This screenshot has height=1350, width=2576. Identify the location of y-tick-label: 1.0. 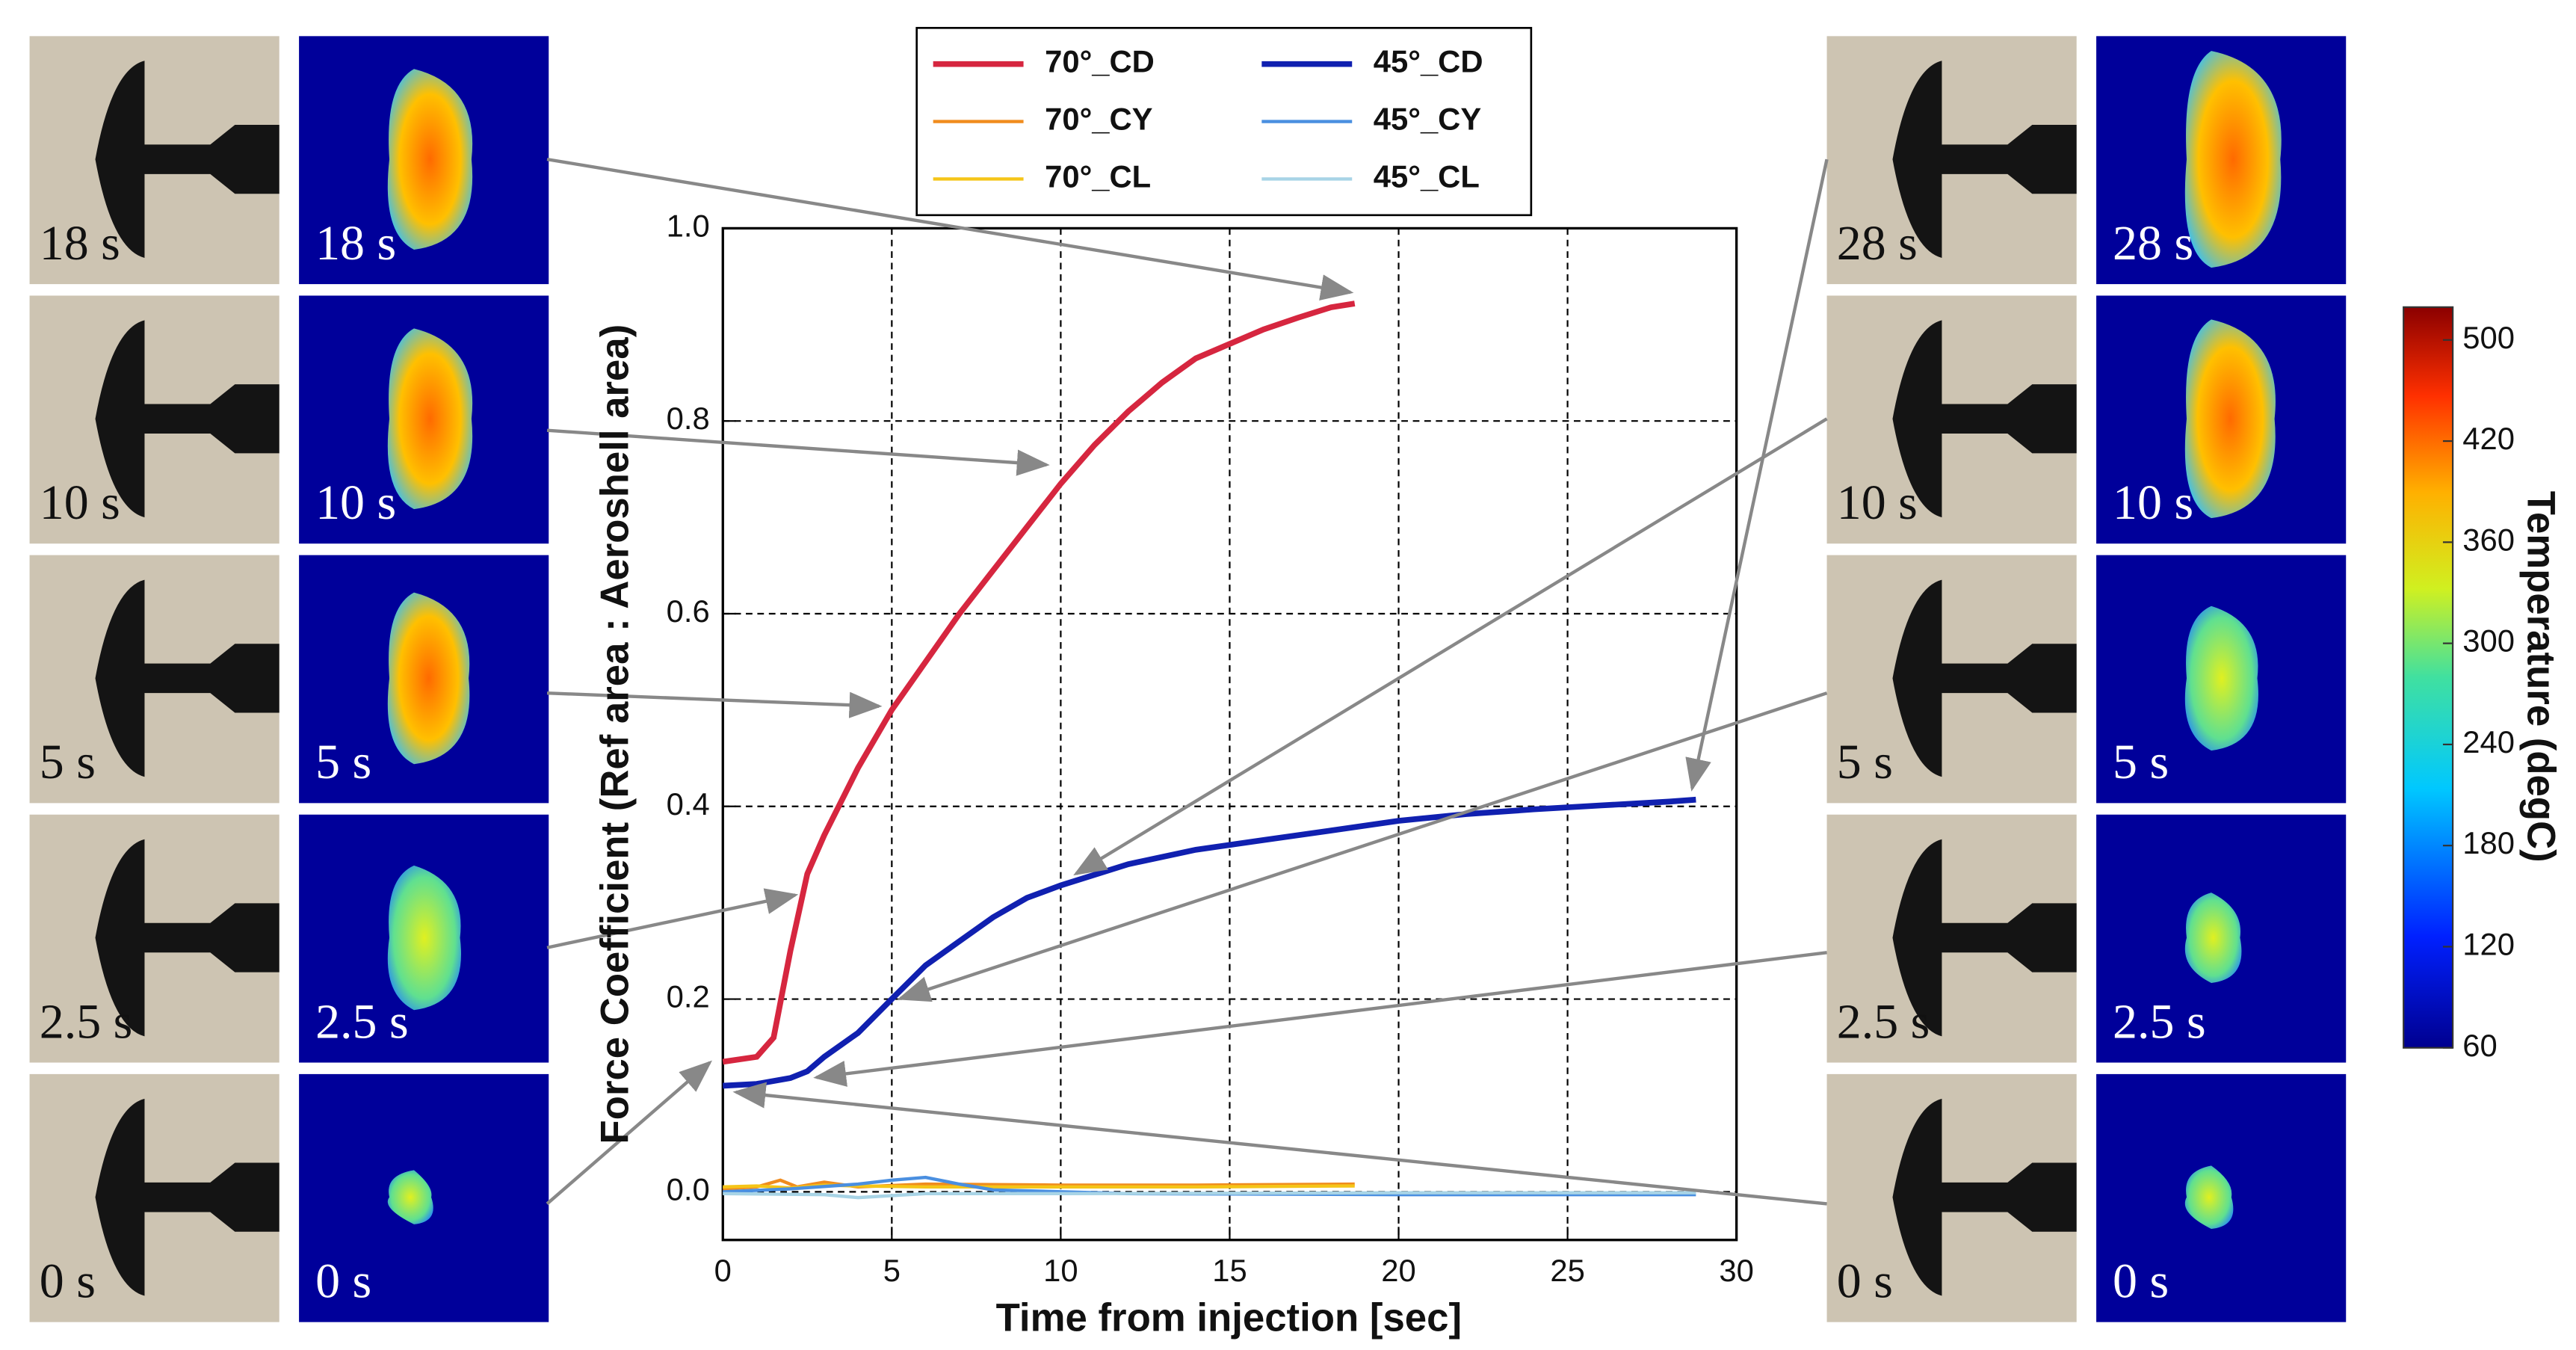
(689, 225).